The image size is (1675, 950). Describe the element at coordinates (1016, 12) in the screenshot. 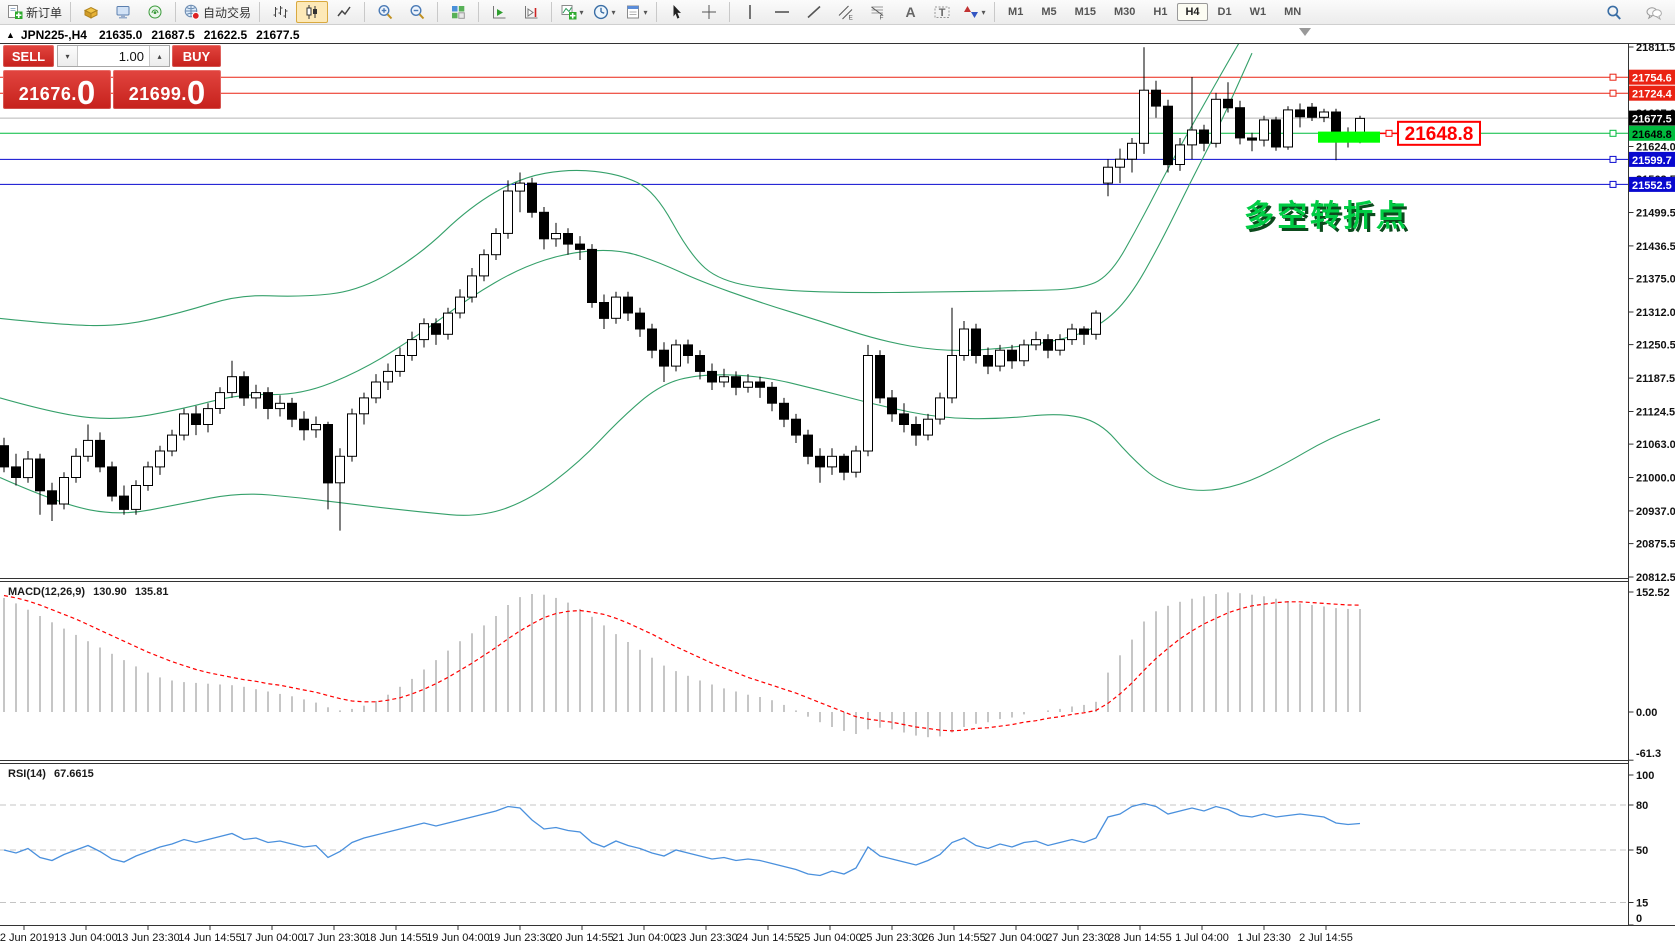

I see `timeframe-M1: M1` at that location.